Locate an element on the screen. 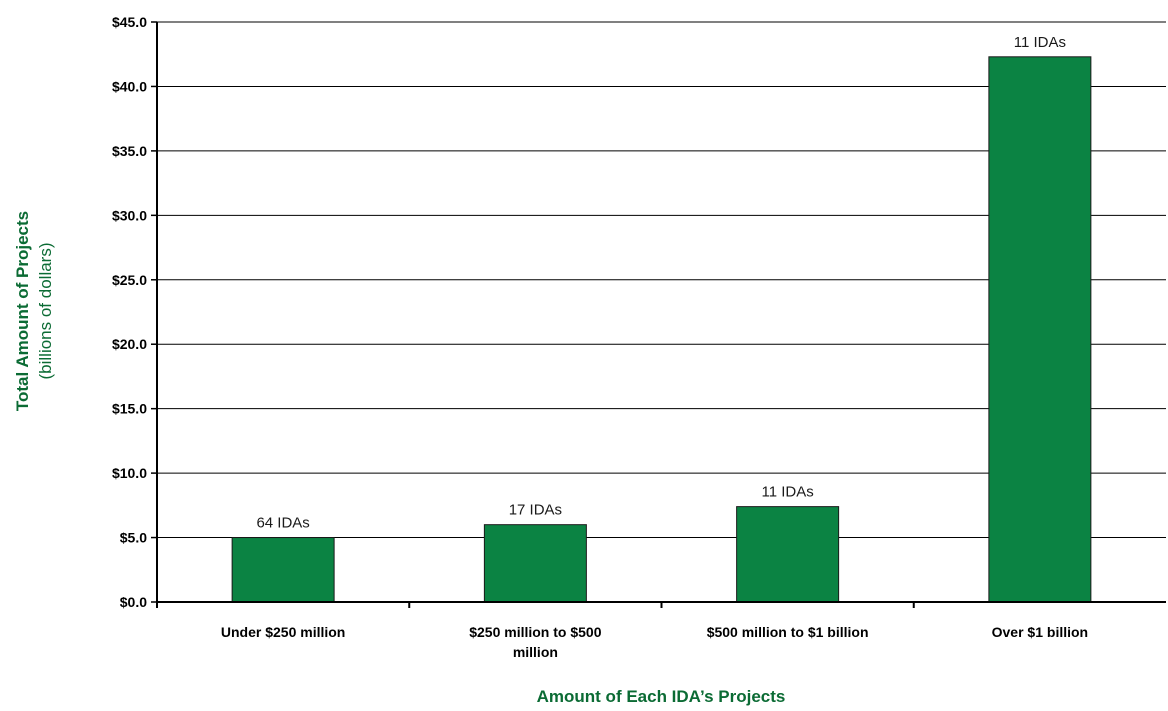 The height and width of the screenshot is (711, 1168). data-label: 64 IDAs is located at coordinates (282, 523).